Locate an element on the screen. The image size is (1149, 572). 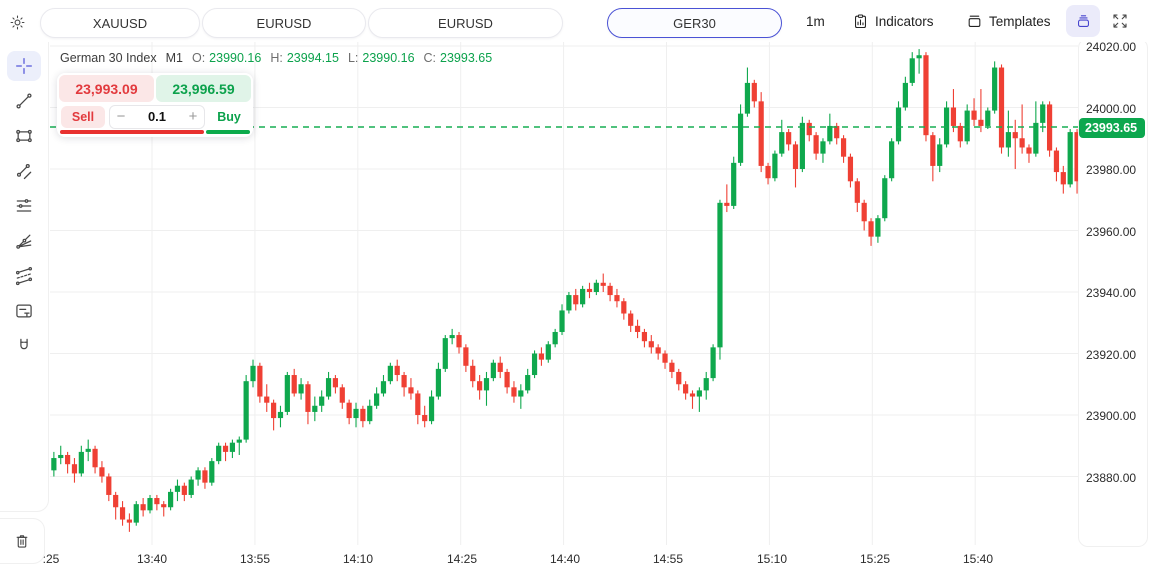
legend-interval: M1 is located at coordinates (174, 58).